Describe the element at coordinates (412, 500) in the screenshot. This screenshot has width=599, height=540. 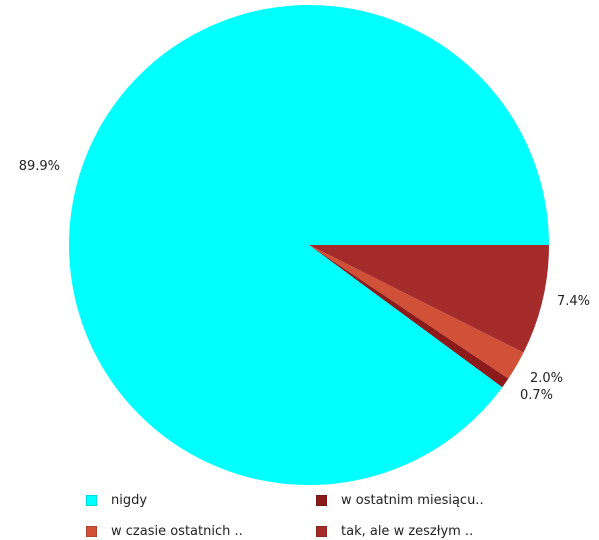
I see `legend-label: w ostatnim miesiącu..` at that location.